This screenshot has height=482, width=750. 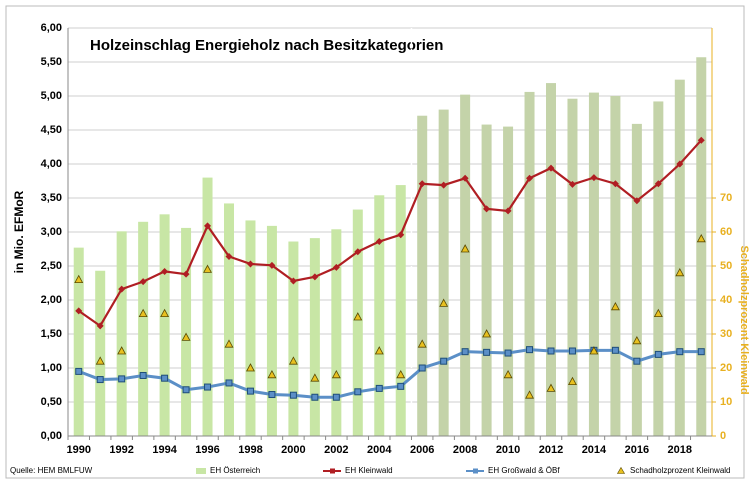 I want to click on x-tick-label: 1994, so click(x=164, y=450).